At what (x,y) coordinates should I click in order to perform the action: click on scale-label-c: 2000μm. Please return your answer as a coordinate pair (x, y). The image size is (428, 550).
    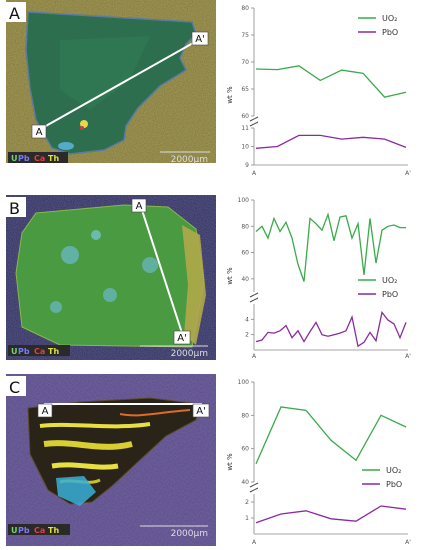
    Looking at the image, I should click on (189, 534).